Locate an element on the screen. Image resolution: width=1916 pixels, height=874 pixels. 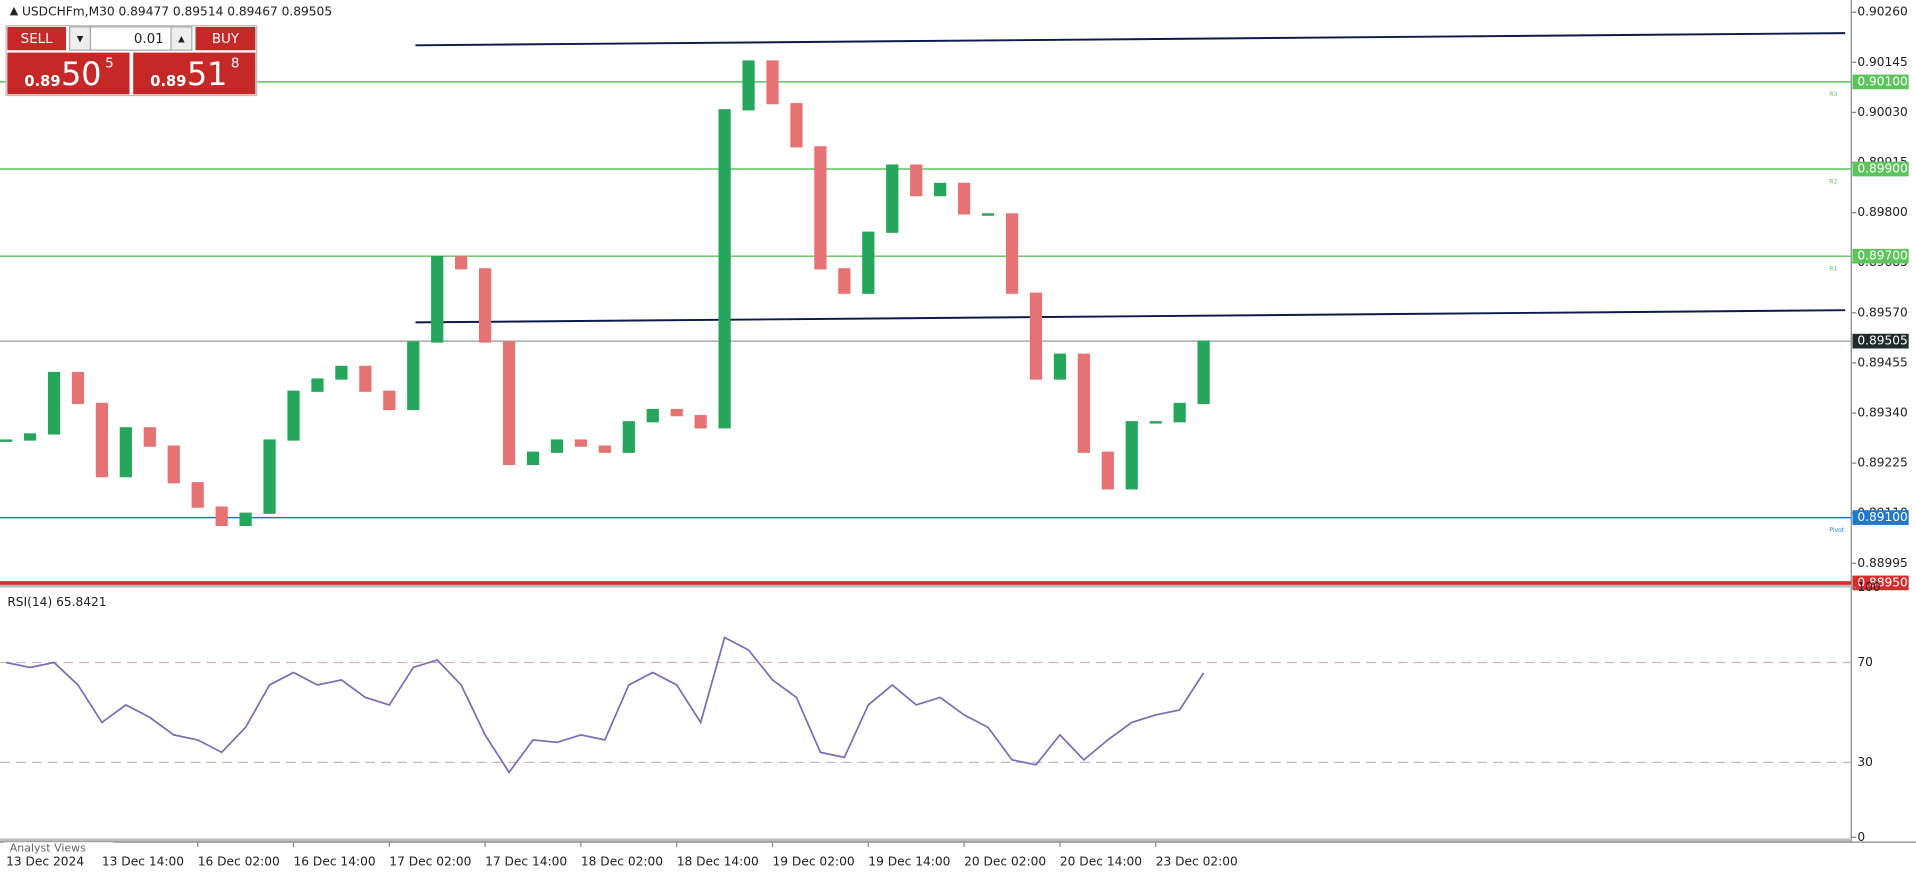
level-name: Pivot is located at coordinates (1837, 530).